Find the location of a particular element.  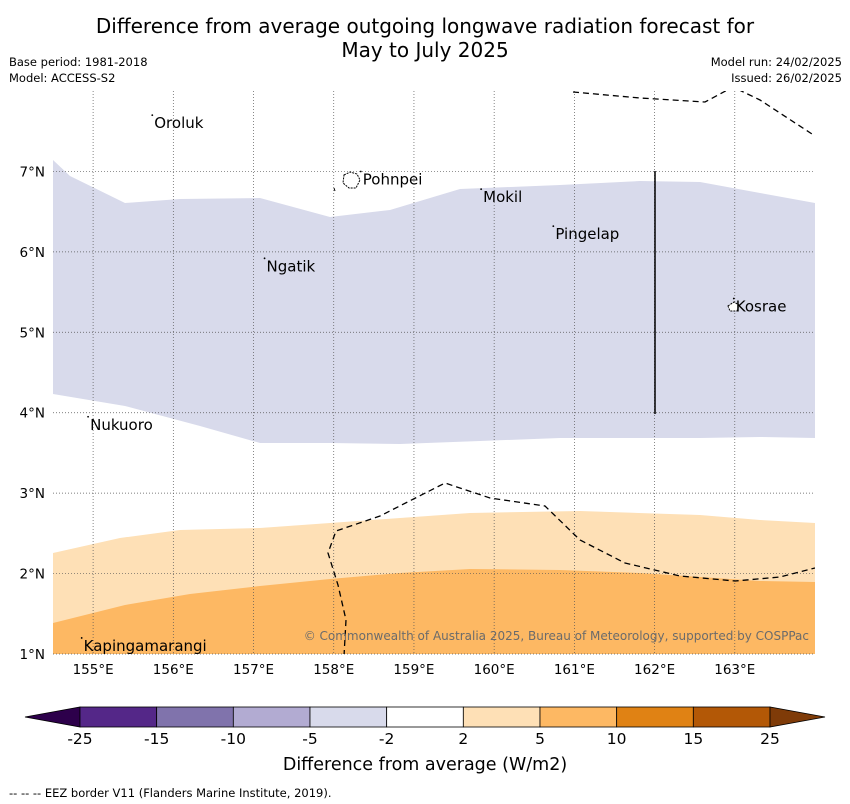

colorbar-extend-low is located at coordinates (52, 717).